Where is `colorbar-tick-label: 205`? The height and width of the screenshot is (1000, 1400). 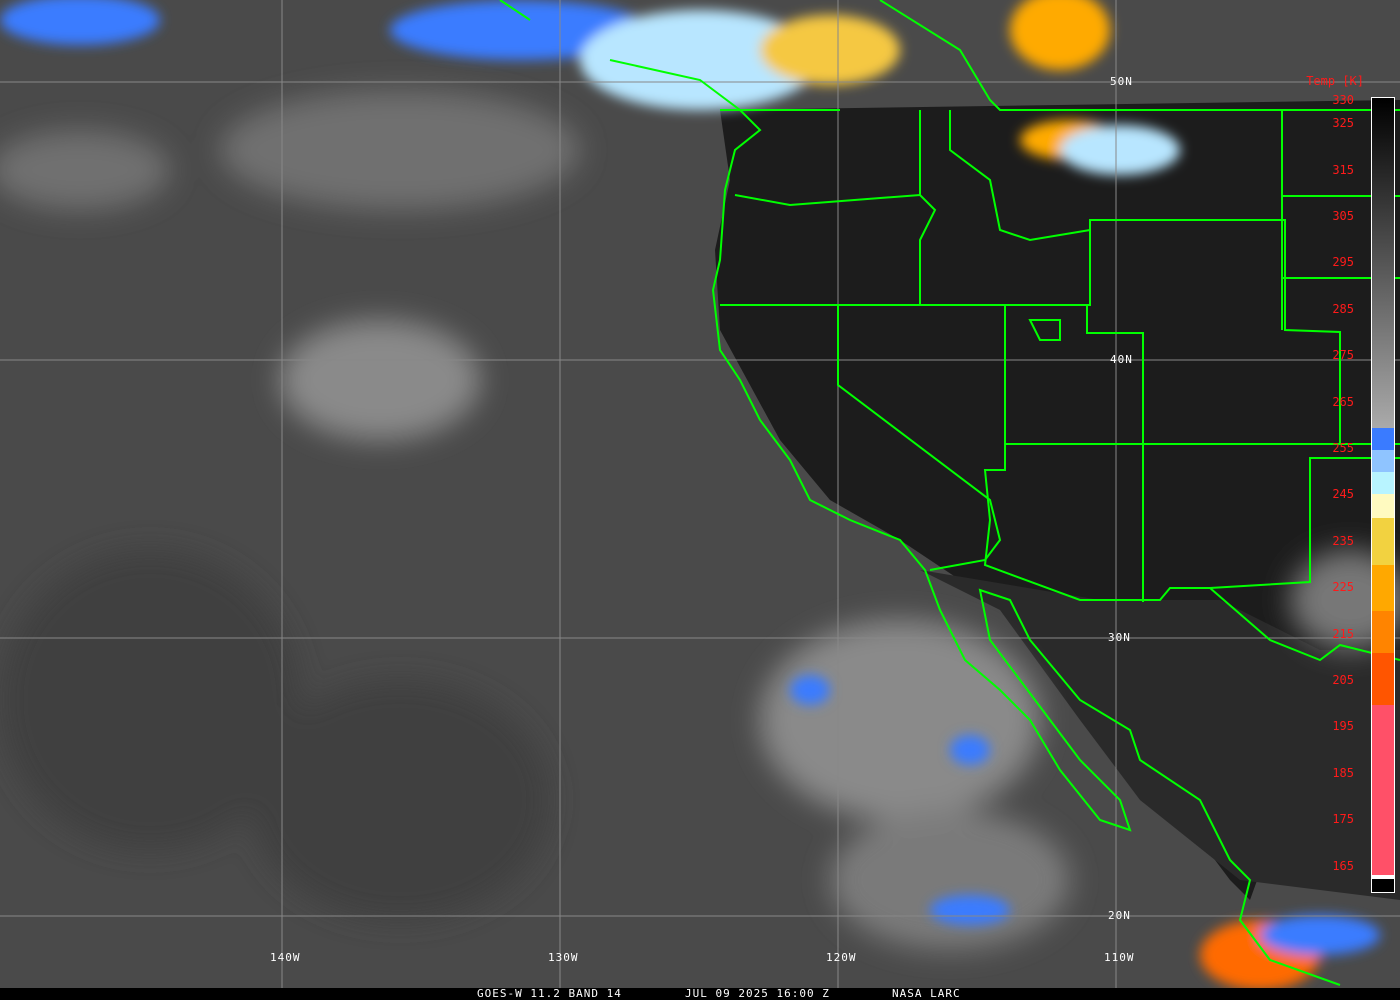 colorbar-tick-label: 205 is located at coordinates (1343, 680).